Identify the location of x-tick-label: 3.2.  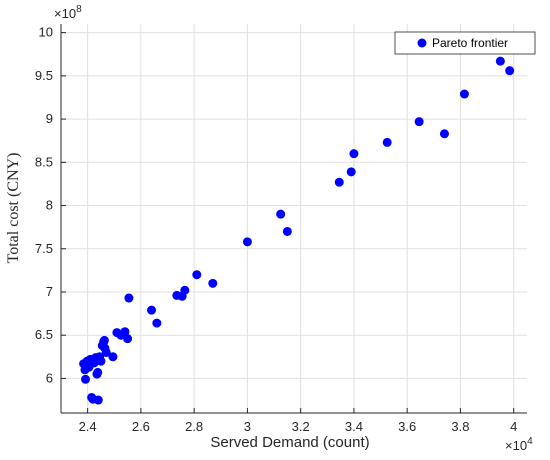
(301, 426).